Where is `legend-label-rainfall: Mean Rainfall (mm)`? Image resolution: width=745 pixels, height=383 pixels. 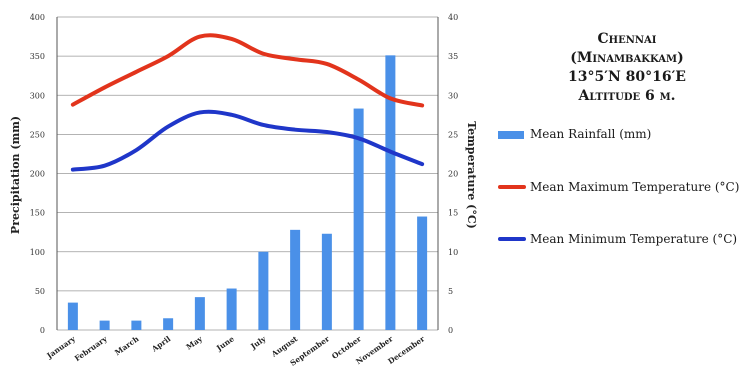
legend-label-rainfall: Mean Rainfall (mm) is located at coordinates (591, 134).